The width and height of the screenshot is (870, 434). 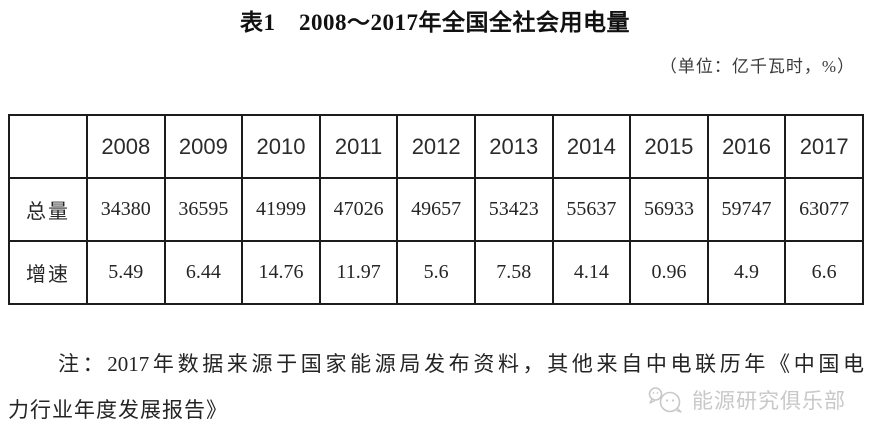 What do you see at coordinates (126, 272) in the screenshot?
I see `table-cell: 5.49` at bounding box center [126, 272].